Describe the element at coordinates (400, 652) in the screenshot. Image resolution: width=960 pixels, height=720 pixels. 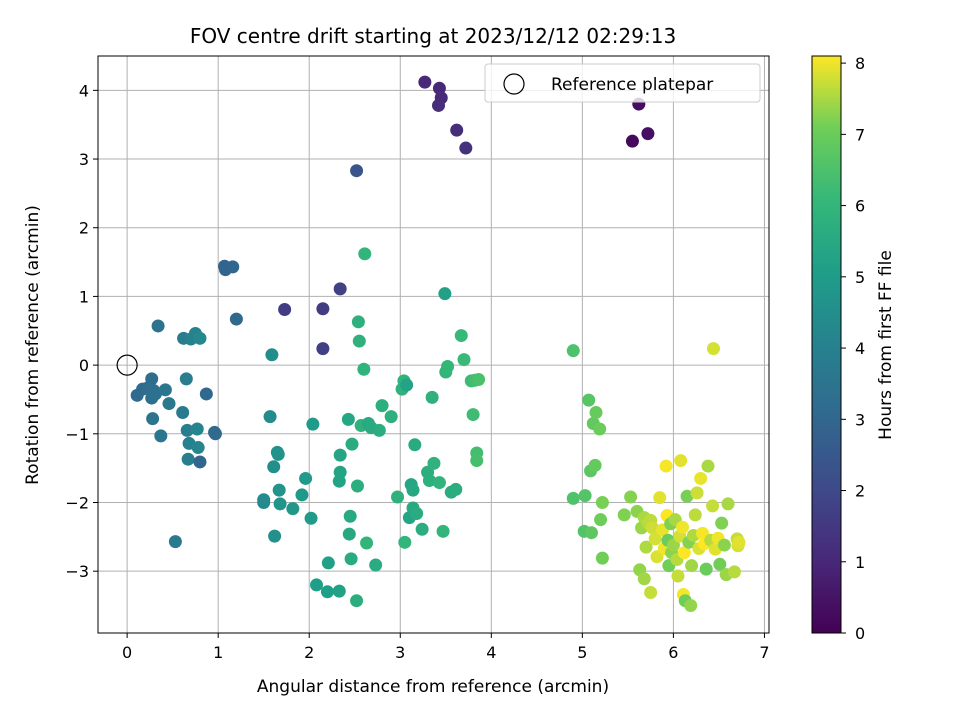
I see `x-tick-label: 3` at that location.